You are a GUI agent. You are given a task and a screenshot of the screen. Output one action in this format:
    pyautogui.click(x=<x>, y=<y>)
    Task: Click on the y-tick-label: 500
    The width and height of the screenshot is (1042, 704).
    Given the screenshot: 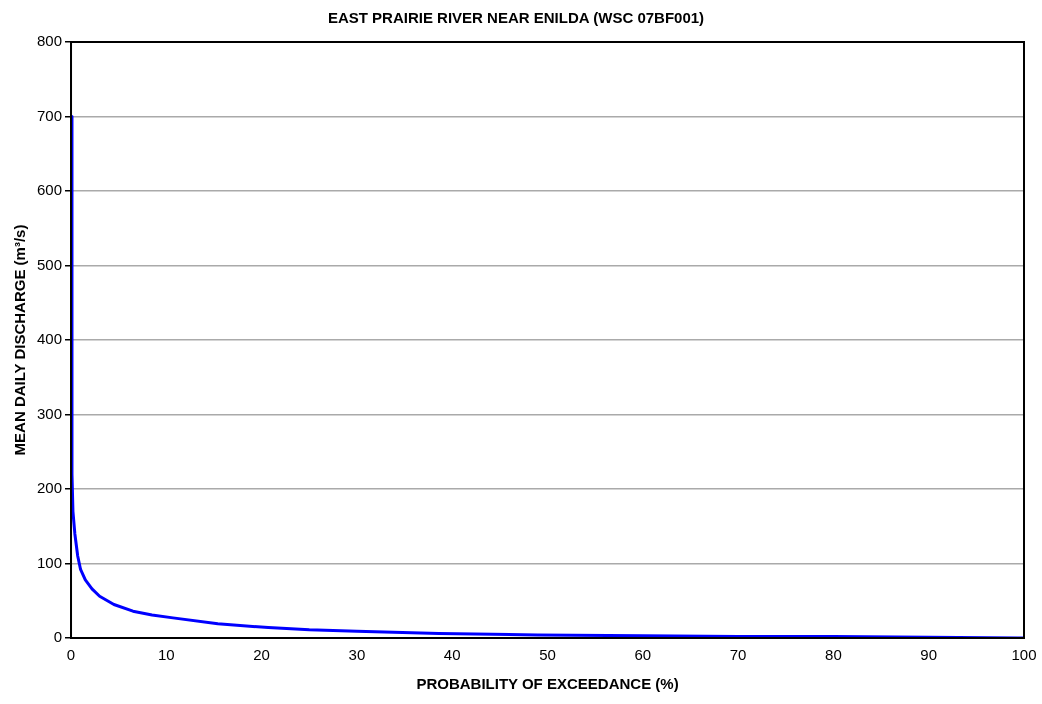 What is the action you would take?
    pyautogui.click(x=50, y=264)
    